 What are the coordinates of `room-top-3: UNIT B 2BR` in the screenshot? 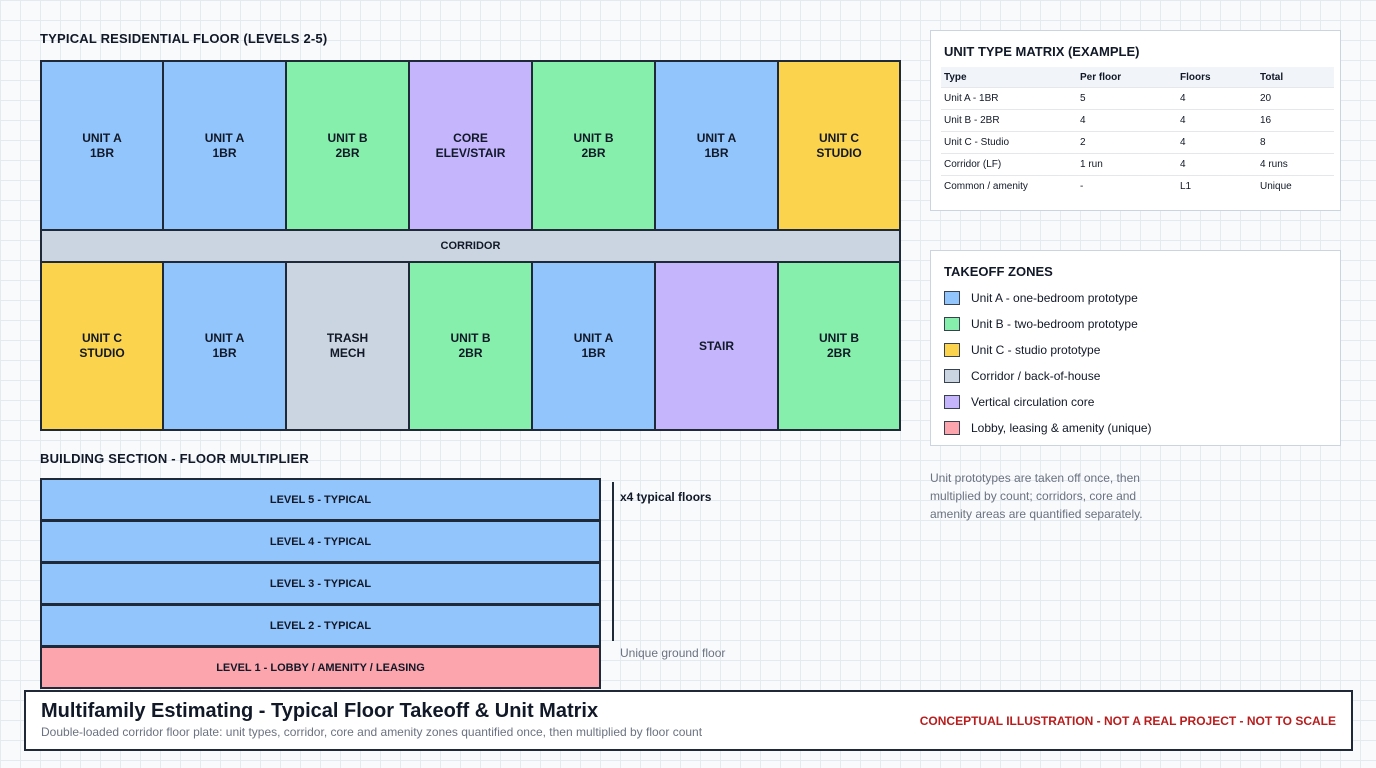 It's located at (347, 145).